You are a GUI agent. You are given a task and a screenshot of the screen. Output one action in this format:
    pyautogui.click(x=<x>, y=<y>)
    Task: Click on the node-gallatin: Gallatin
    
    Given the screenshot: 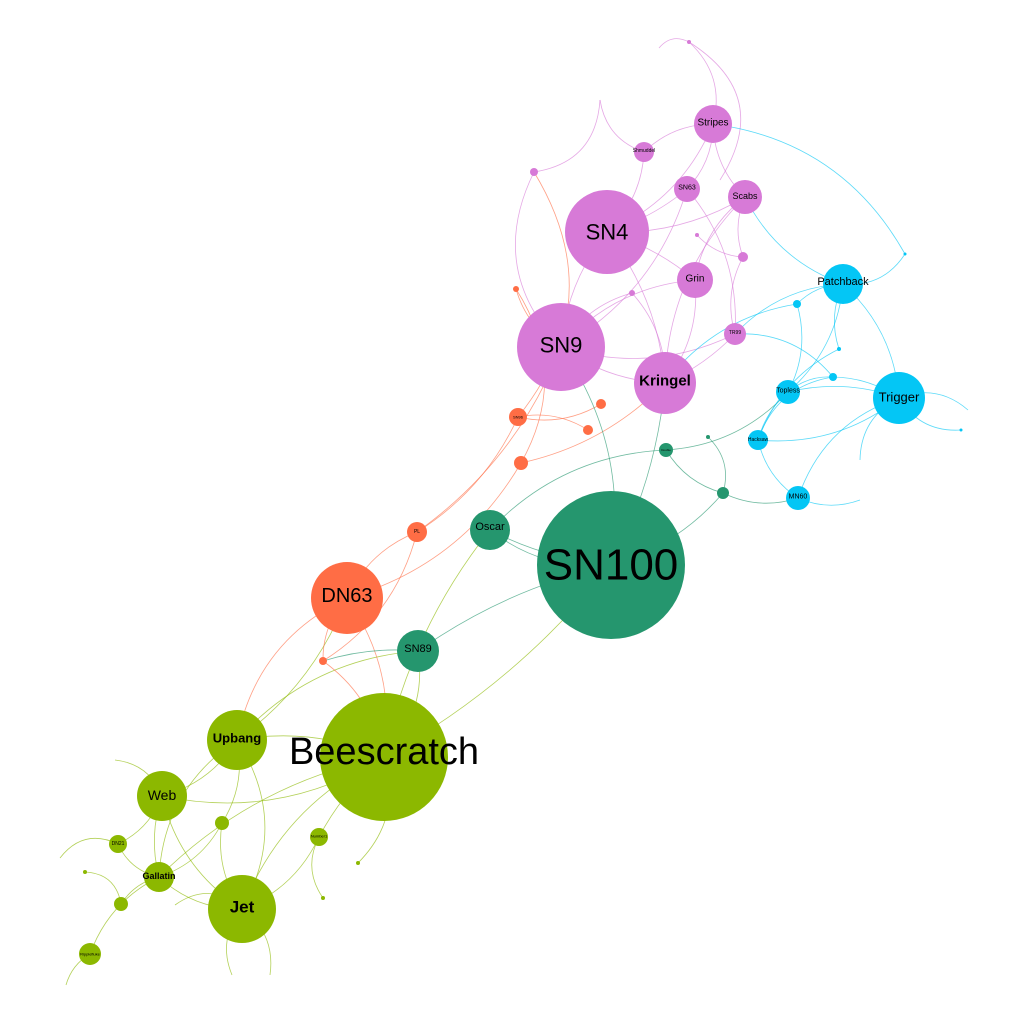 What is the action you would take?
    pyautogui.click(x=159, y=877)
    